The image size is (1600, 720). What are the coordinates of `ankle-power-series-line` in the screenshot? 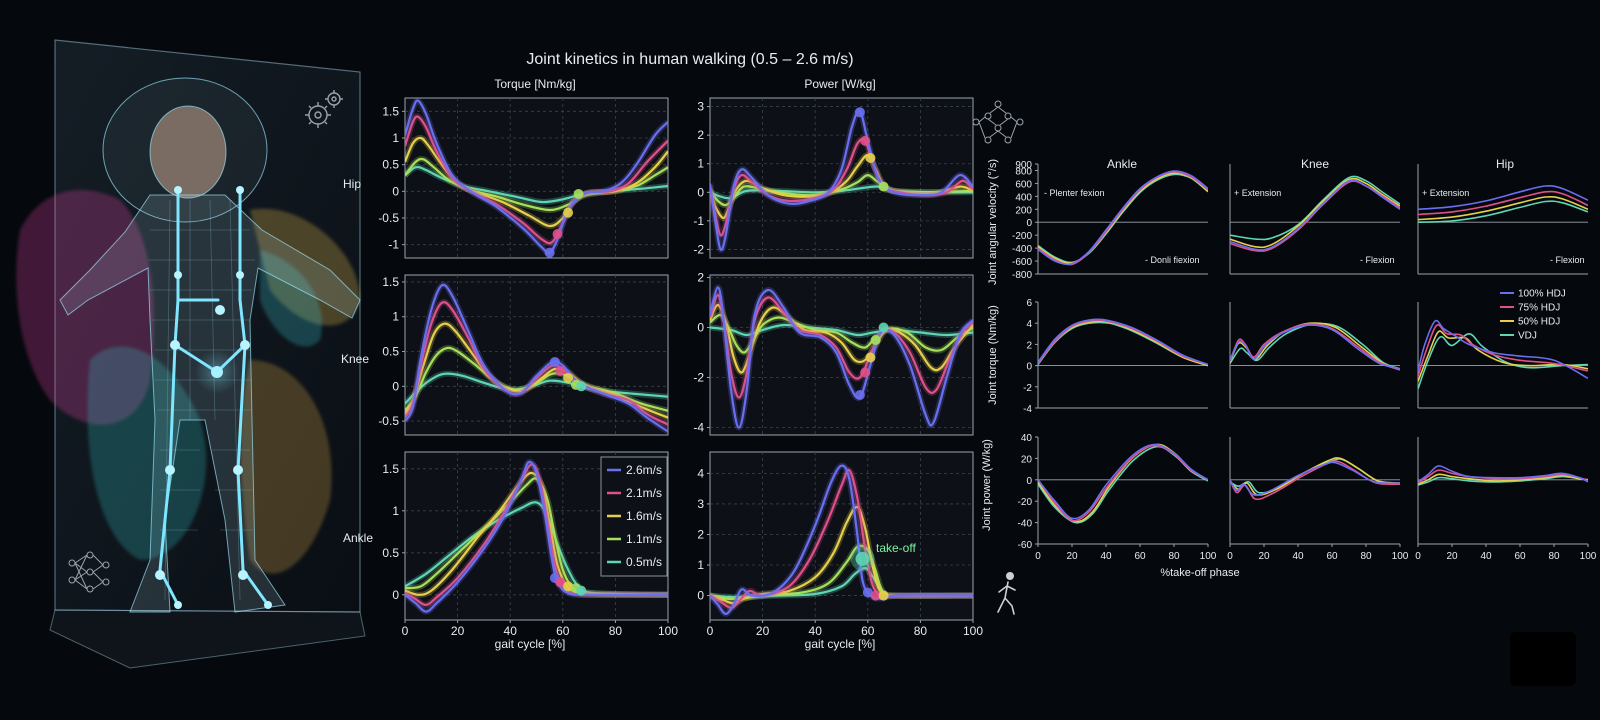 It's located at (841, 555).